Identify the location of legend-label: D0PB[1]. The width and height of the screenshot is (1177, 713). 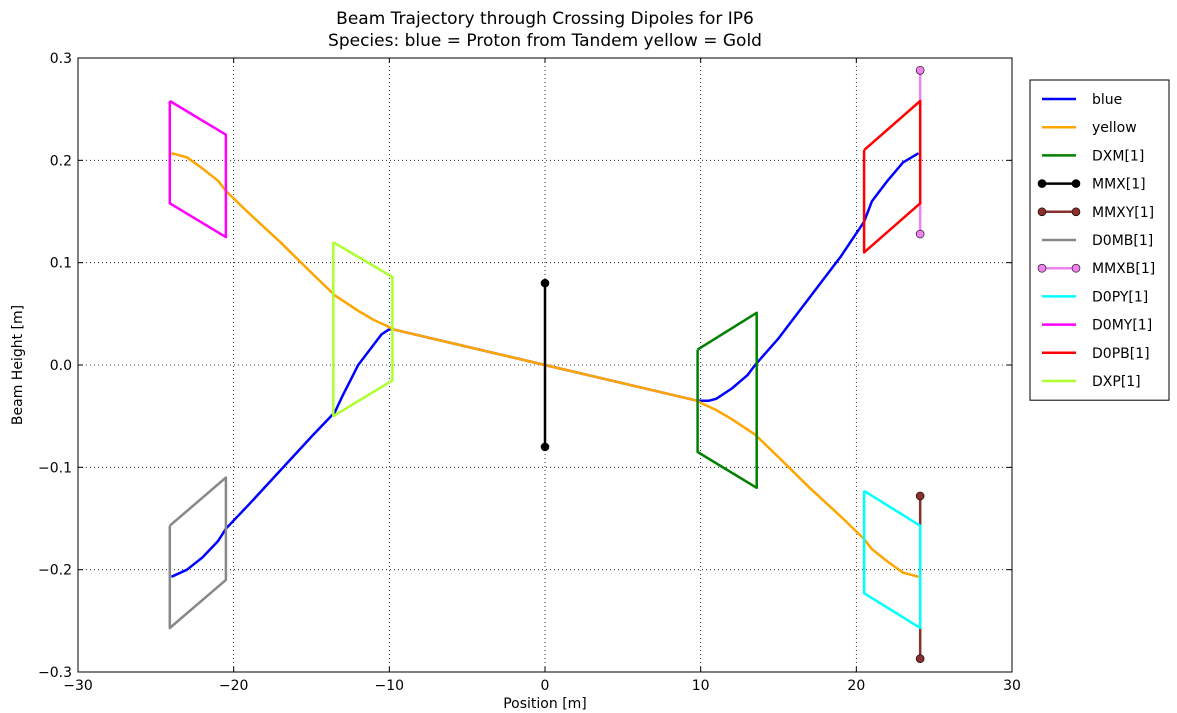
(1121, 354).